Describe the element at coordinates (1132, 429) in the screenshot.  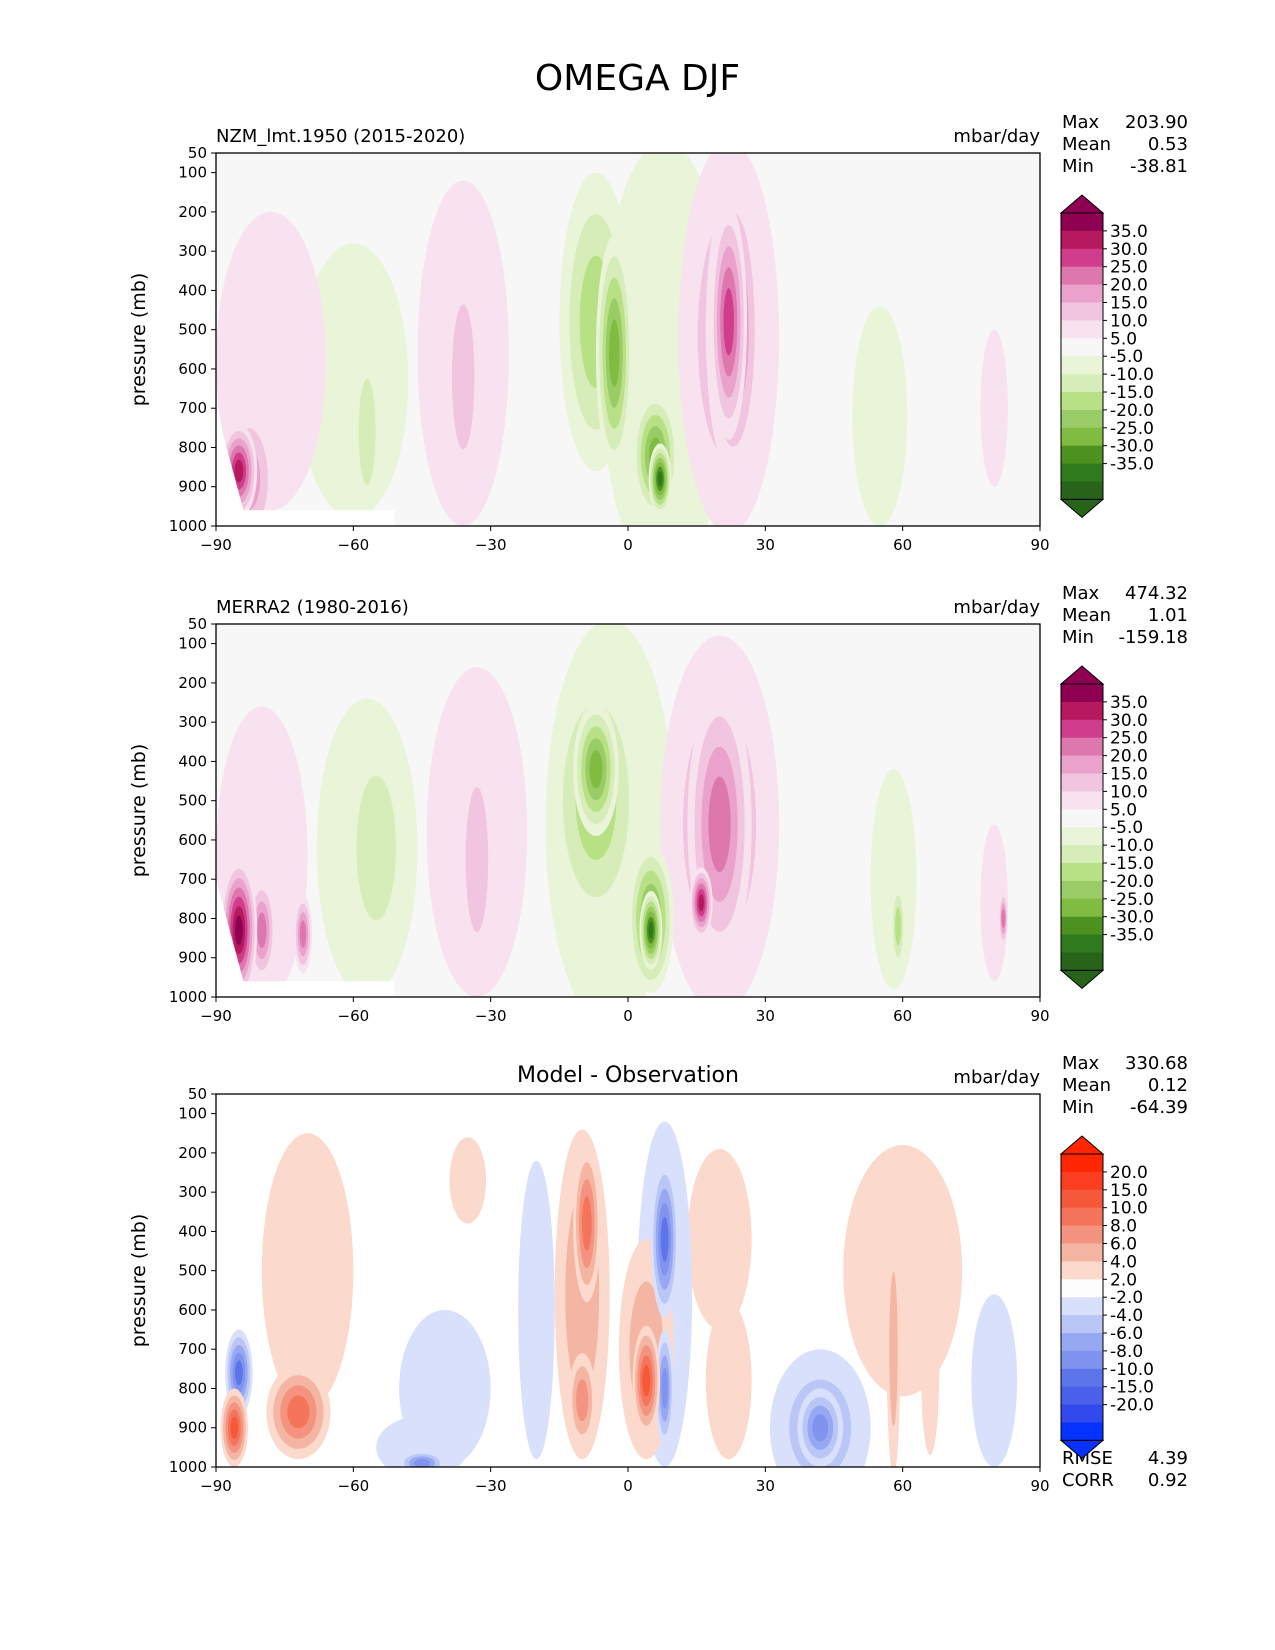
I see `colorbar-label: -25.0` at that location.